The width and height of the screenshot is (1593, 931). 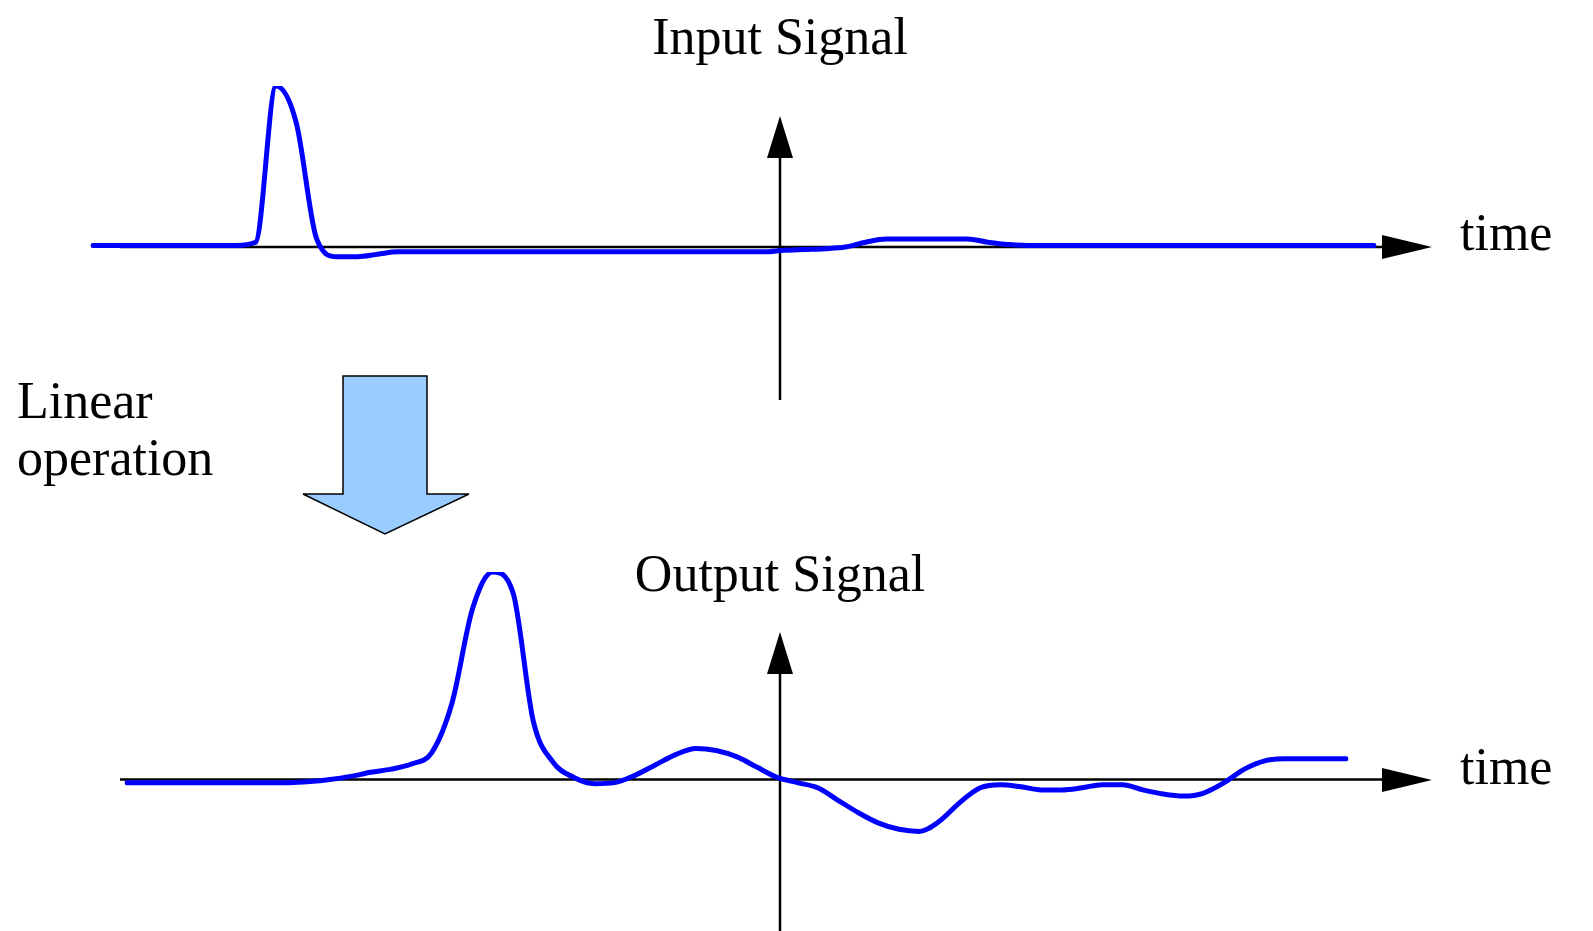 What do you see at coordinates (116, 429) in the screenshot?
I see `text: Linear operation` at bounding box center [116, 429].